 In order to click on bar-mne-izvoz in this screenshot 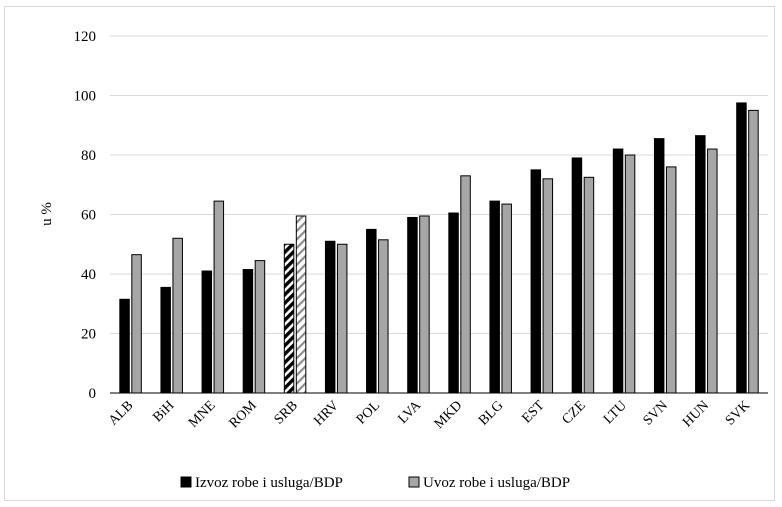, I will do `click(207, 332)`.